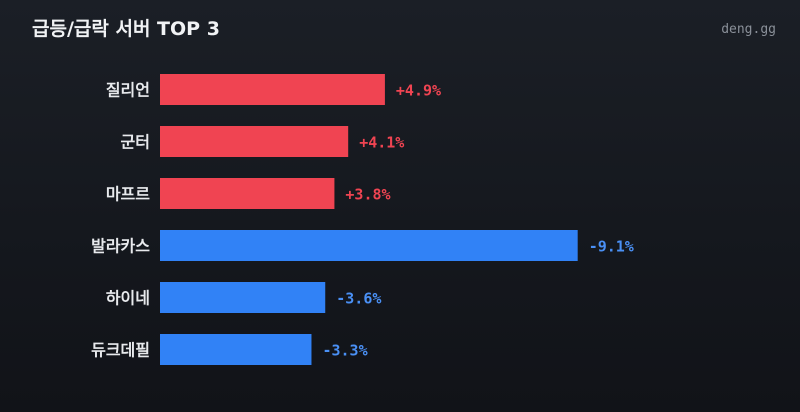  Describe the element at coordinates (128, 298) in the screenshot. I see `category-label: 하이네` at that location.